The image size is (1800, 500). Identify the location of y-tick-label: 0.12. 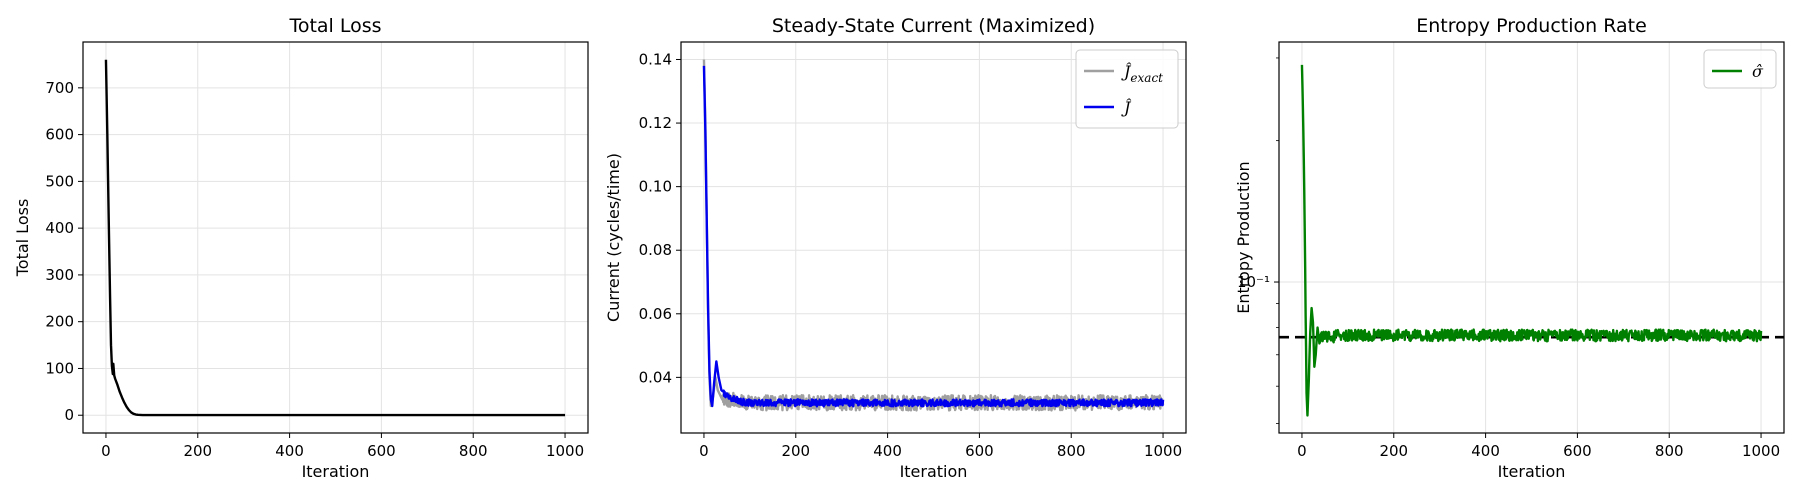
(655, 123).